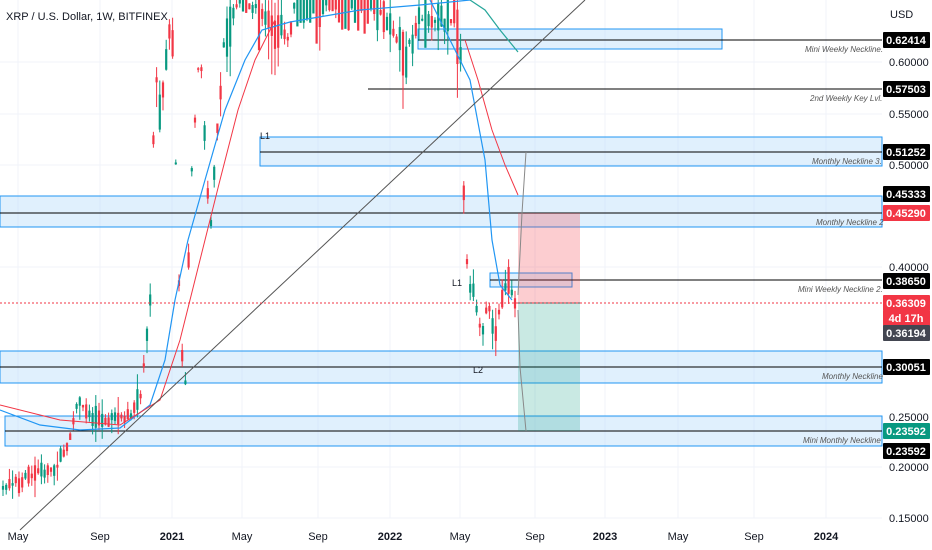 The height and width of the screenshot is (550, 932). What do you see at coordinates (87, 17) in the screenshot?
I see `chart-title: XRP / U.S. Dollar, 1W, BITFINEX` at bounding box center [87, 17].